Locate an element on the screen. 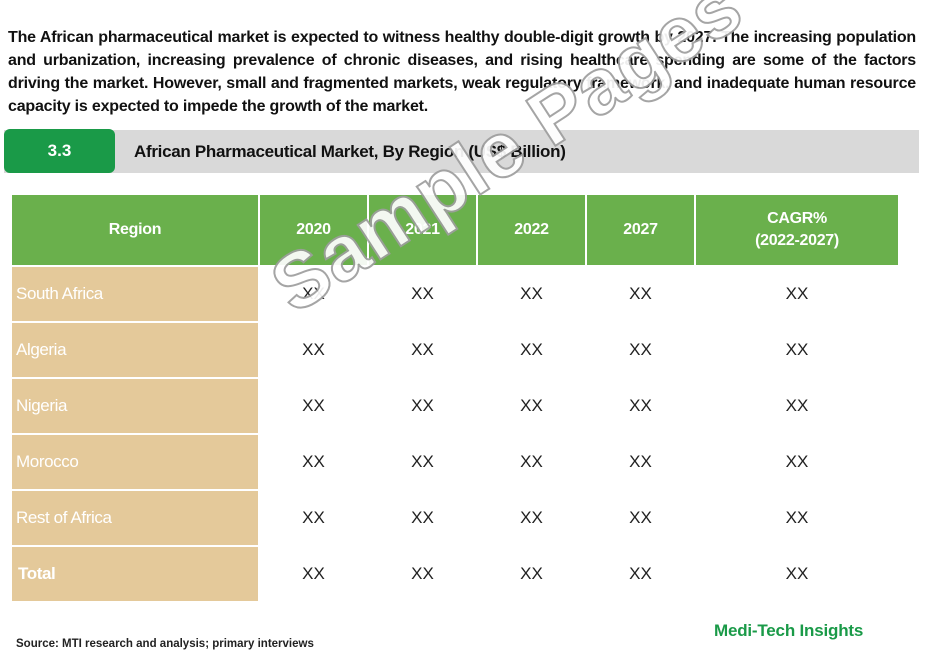 This screenshot has height=657, width=937. row-region: Morocco is located at coordinates (135, 462).